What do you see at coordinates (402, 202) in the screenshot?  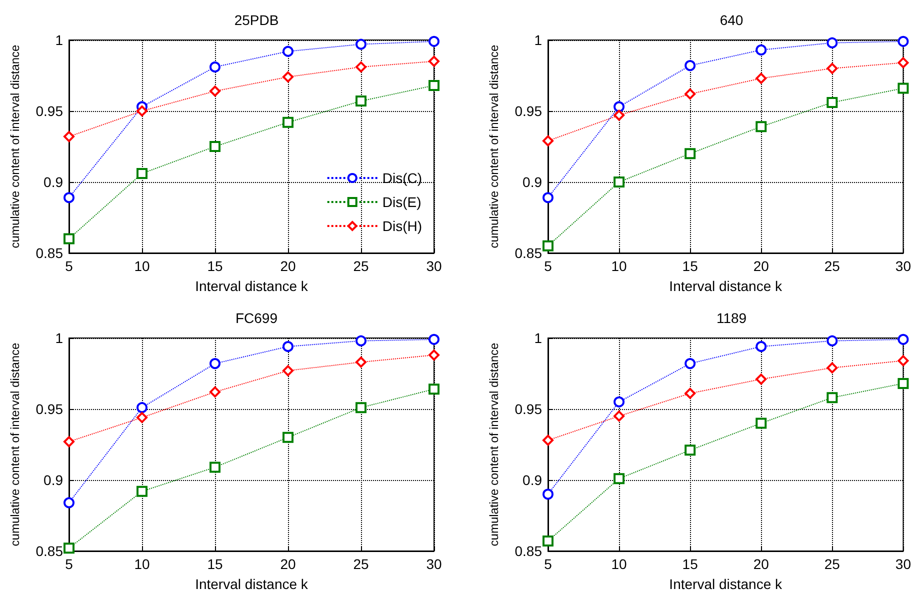 I see `legend-label: Dis(E)` at bounding box center [402, 202].